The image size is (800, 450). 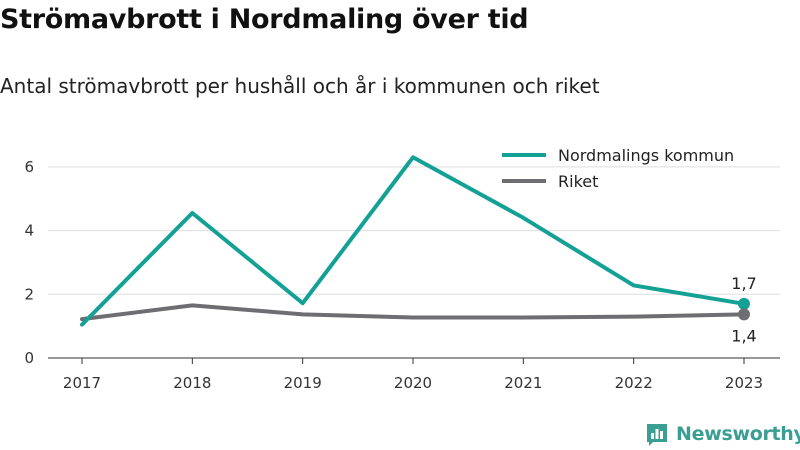 I want to click on y-tick-label: 4, so click(x=29, y=231).